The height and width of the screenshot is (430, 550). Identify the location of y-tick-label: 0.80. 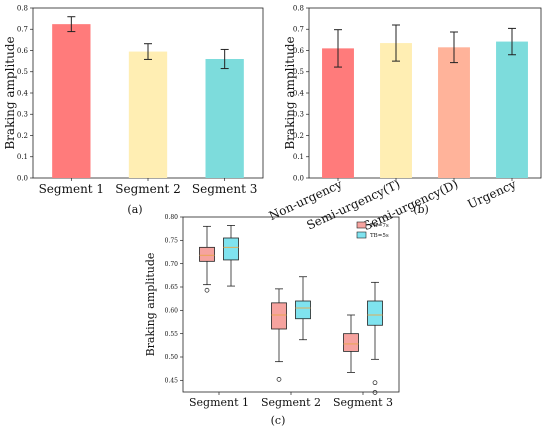
(172, 217).